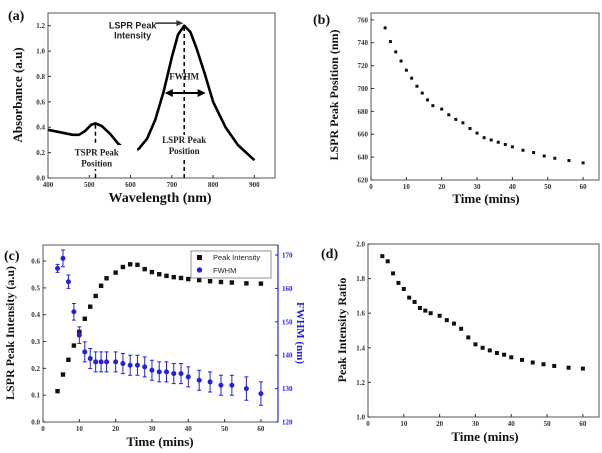 The image size is (602, 453). Describe the element at coordinates (287, 256) in the screenshot. I see `y-right-tick-label: 170` at that location.